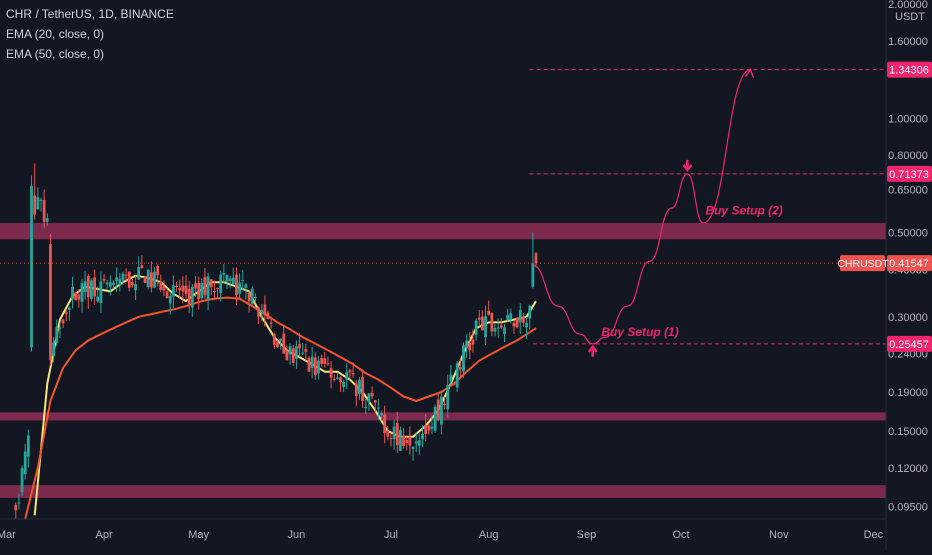 Image resolution: width=932 pixels, height=555 pixels. Describe the element at coordinates (587, 535) in the screenshot. I see `time-tick-label: Sep` at that location.